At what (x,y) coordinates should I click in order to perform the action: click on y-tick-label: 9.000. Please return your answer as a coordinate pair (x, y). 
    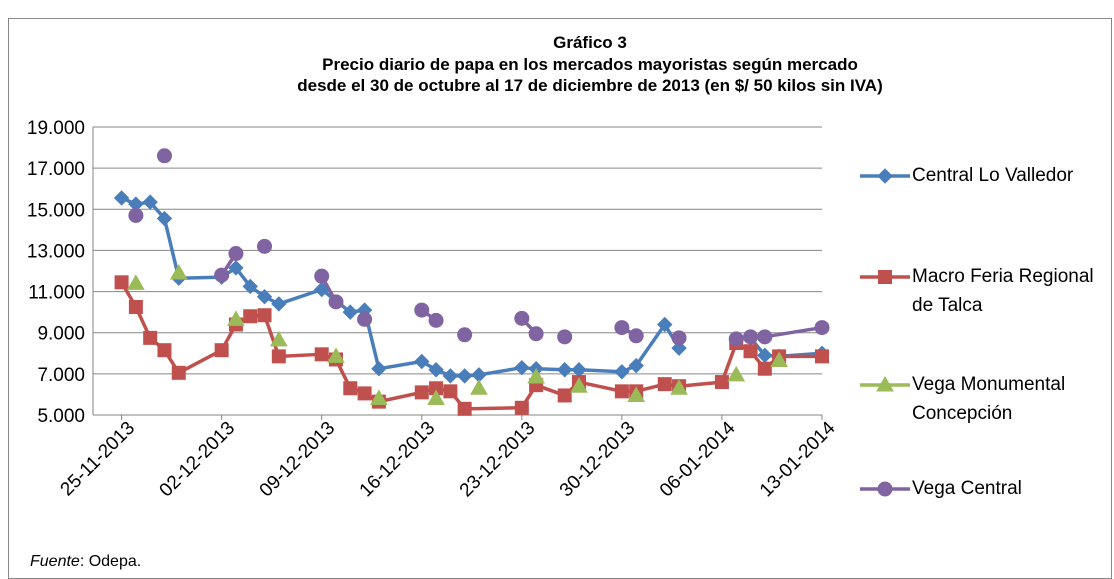
    Looking at the image, I should click on (61, 334).